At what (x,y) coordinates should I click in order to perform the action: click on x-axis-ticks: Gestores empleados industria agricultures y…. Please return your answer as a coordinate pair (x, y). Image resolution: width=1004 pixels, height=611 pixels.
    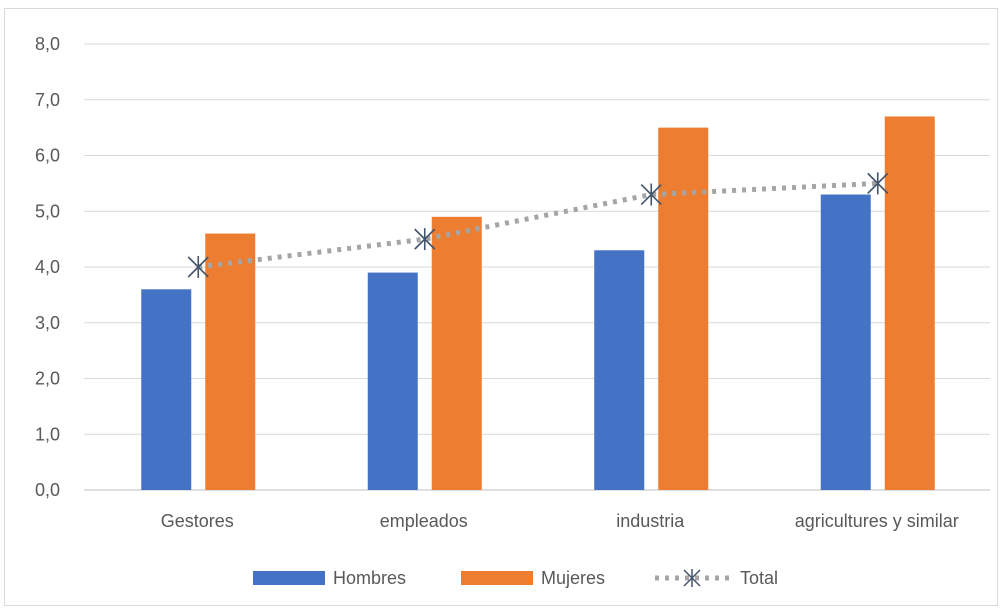
    Looking at the image, I should click on (560, 521).